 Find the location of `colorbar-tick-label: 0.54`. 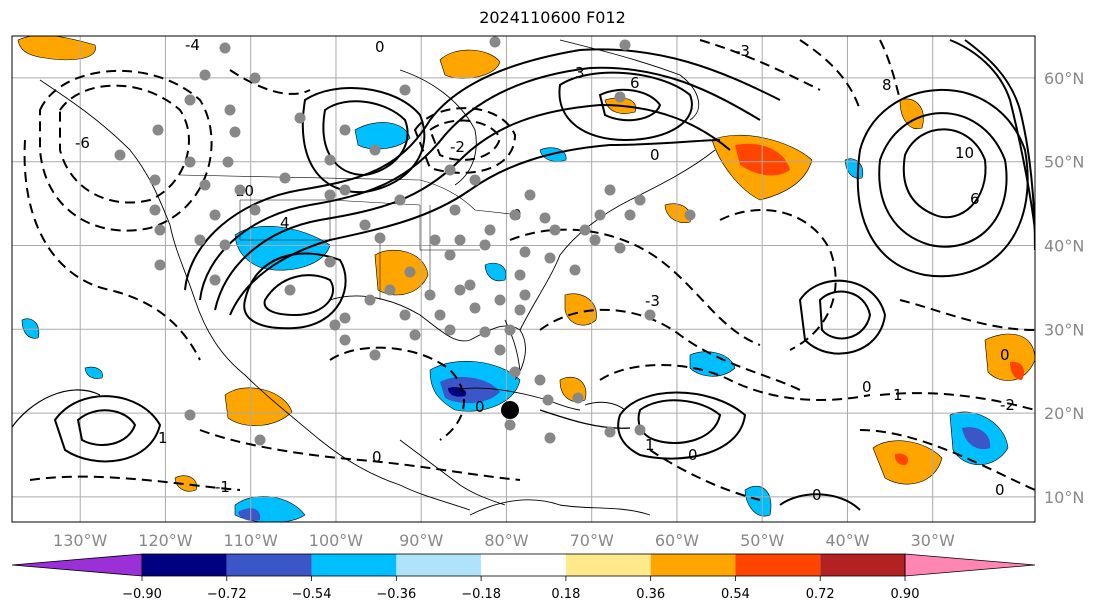

colorbar-tick-label: 0.54 is located at coordinates (735, 594).